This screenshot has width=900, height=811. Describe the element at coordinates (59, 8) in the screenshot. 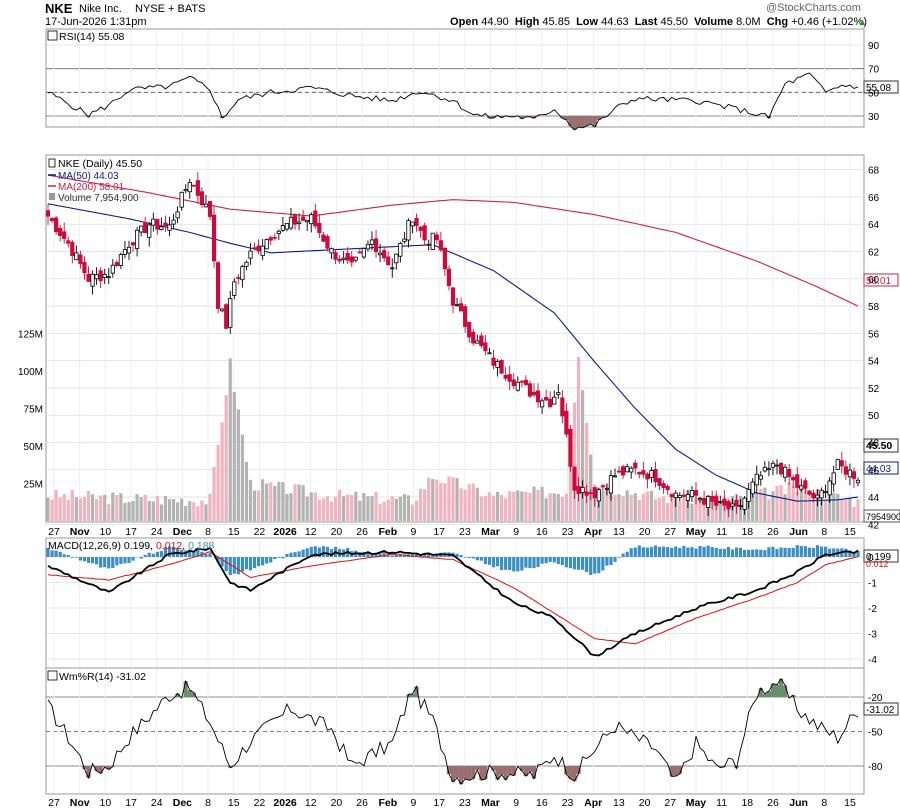

I see `symbol: NKE` at that location.